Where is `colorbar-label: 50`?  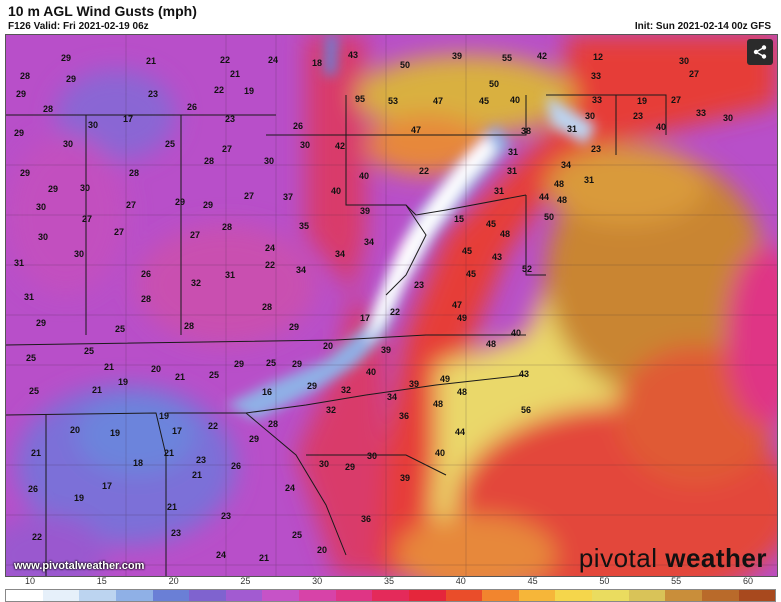
colorbar-label: 50 is located at coordinates (604, 581).